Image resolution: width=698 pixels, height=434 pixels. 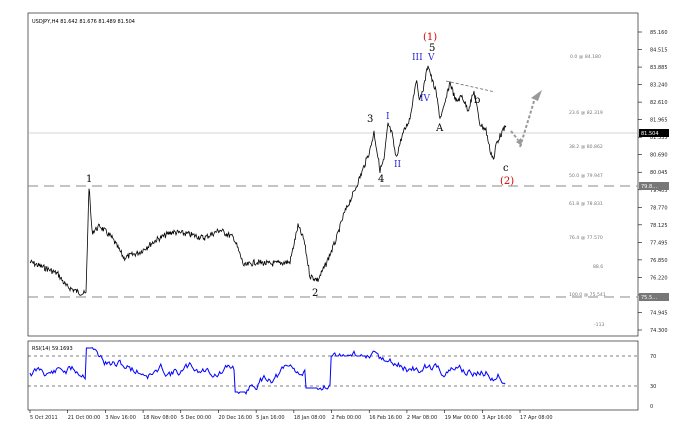 I want to click on current-price-marker, so click(x=654, y=133).